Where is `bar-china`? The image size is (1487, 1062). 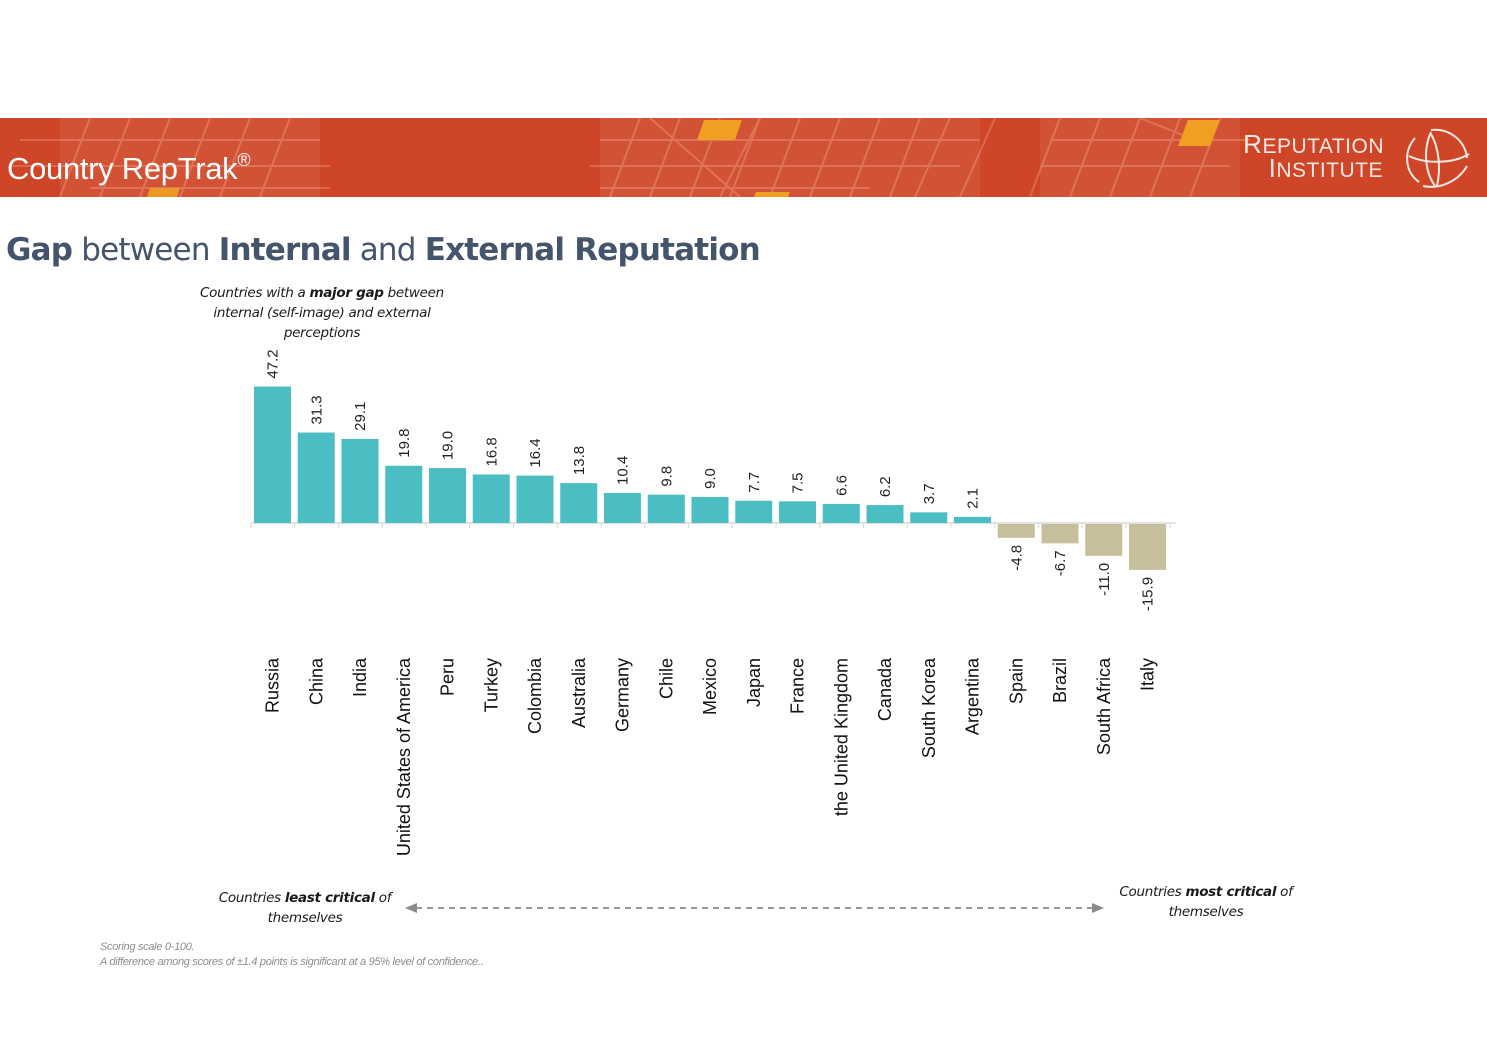 bar-china is located at coordinates (316, 477).